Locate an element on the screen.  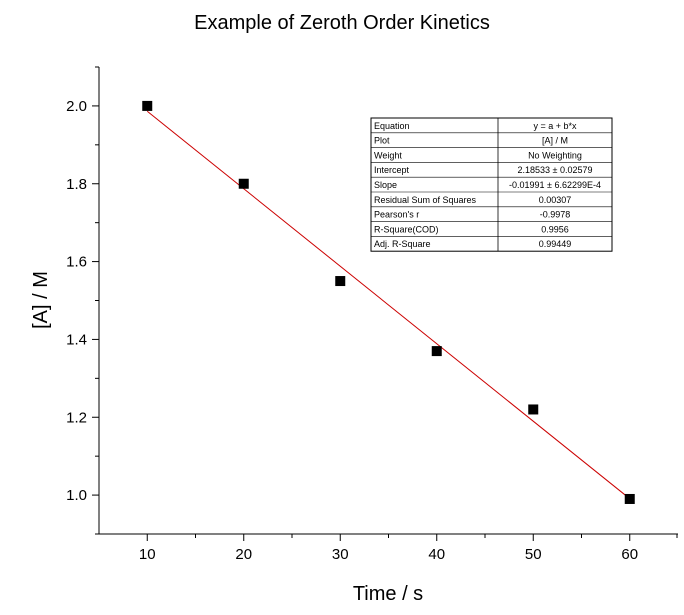
y-tick-label: 1.8 is located at coordinates (76, 184).